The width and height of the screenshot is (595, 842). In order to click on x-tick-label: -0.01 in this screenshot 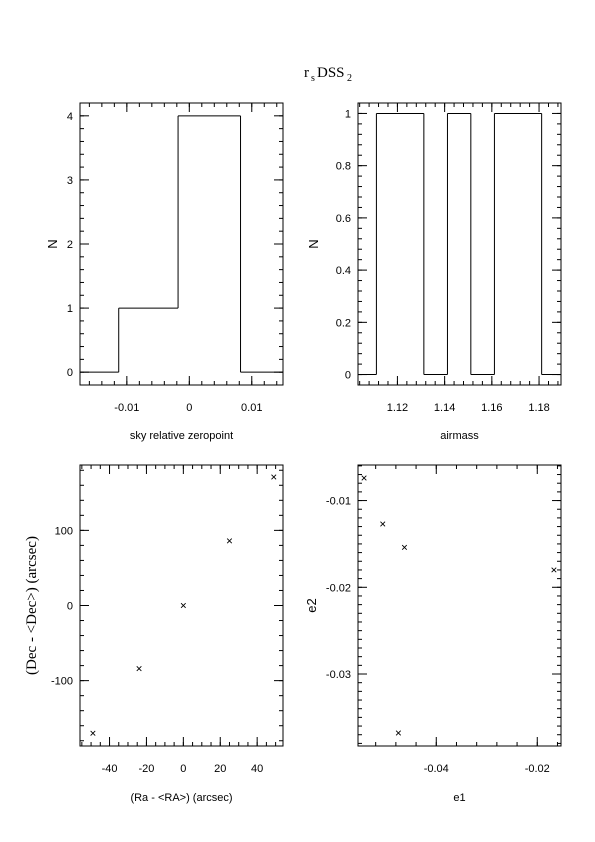, I will do `click(126, 408)`.